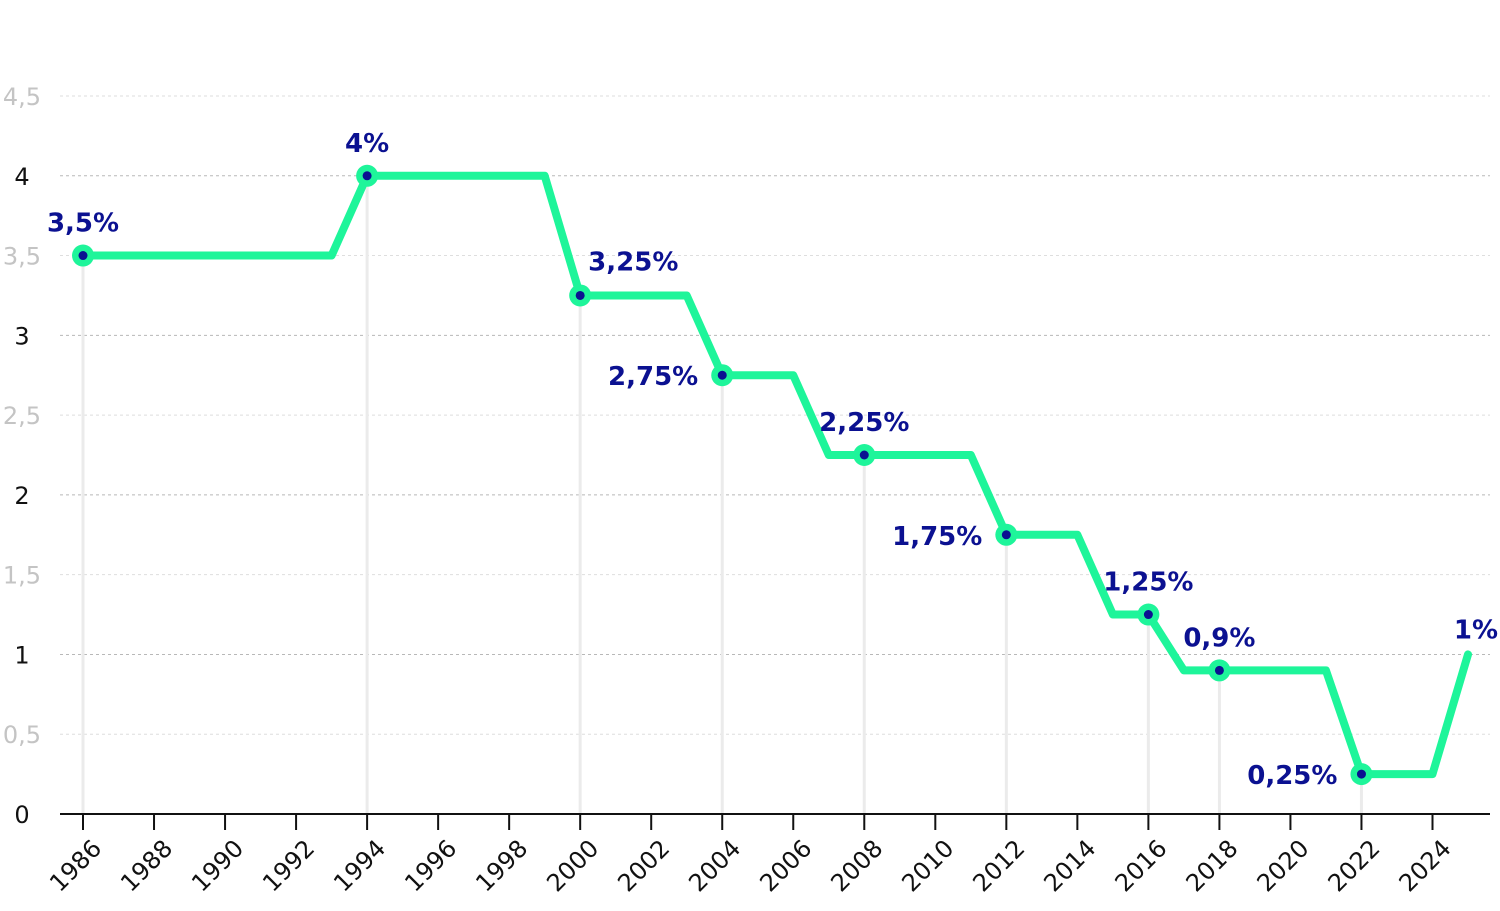 The width and height of the screenshot is (1500, 911). I want to click on x-tick-label-6: 1998, so click(501, 865).